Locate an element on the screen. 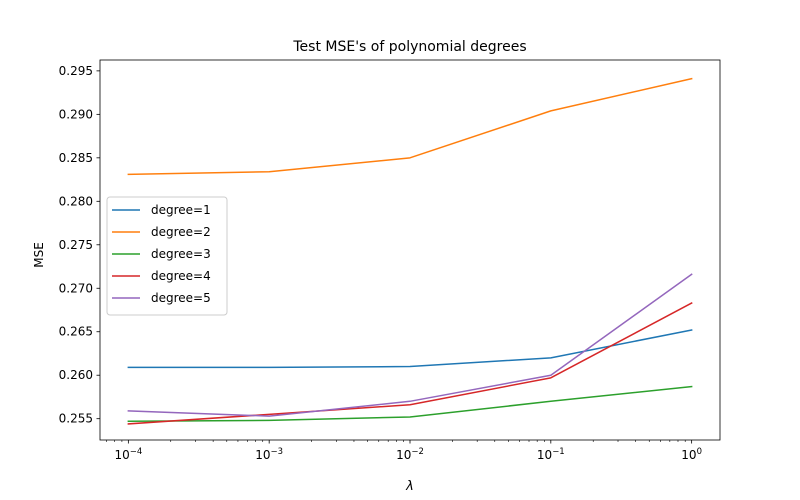 This screenshot has height=500, width=800. y-axis-label: MSE is located at coordinates (39, 255).